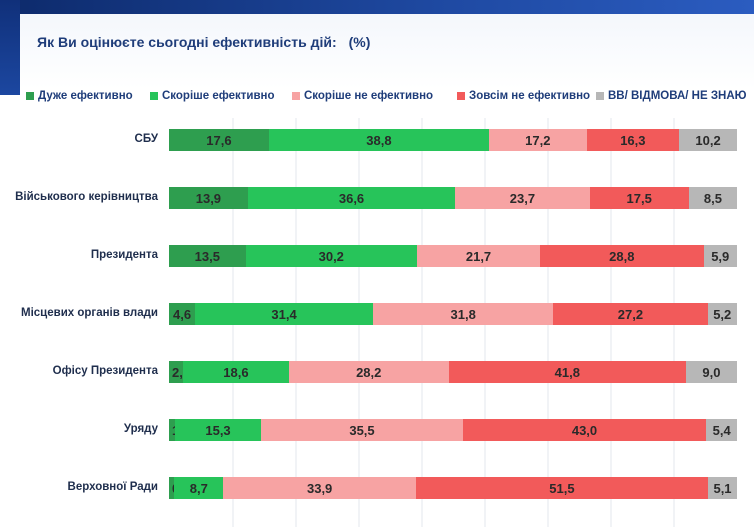 This screenshot has height=527, width=754. I want to click on row-label: Президента, so click(124, 255).